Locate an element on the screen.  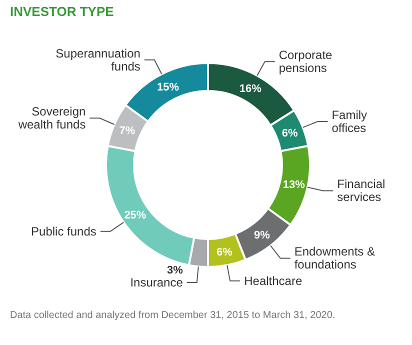
slice-label: Public funds is located at coordinates (63, 231).